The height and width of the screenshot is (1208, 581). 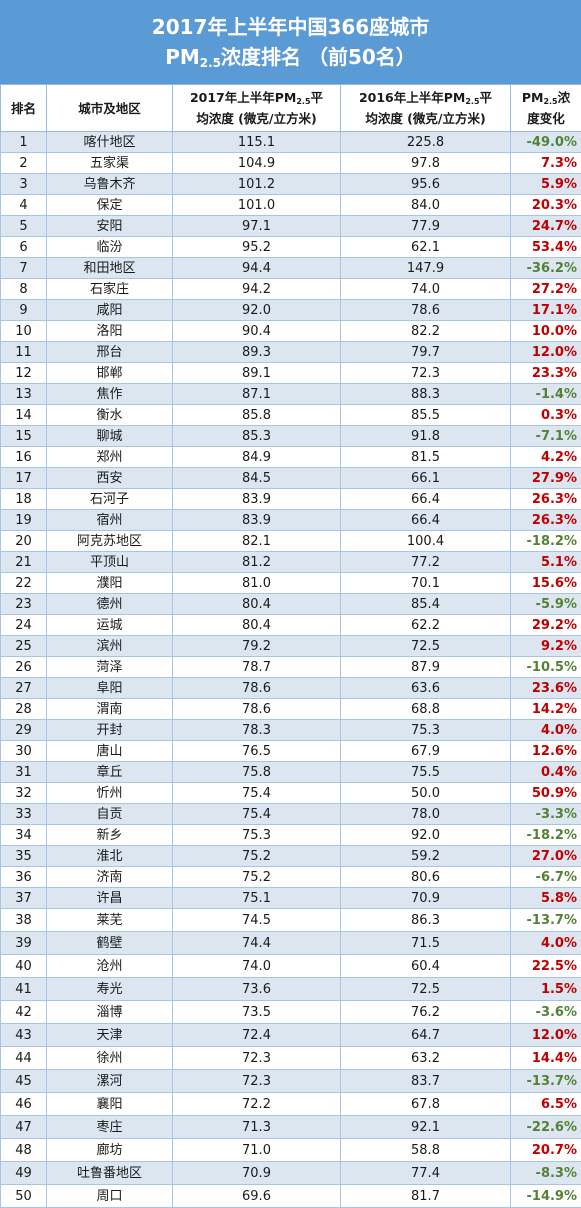 I want to click on pm2017-cell: 94.2, so click(x=257, y=289).